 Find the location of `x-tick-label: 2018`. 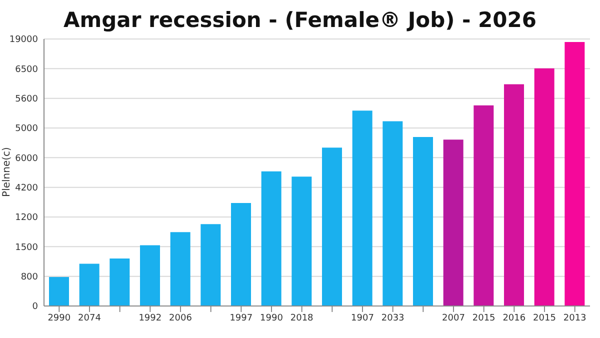

x-tick-label: 2018 is located at coordinates (302, 318).